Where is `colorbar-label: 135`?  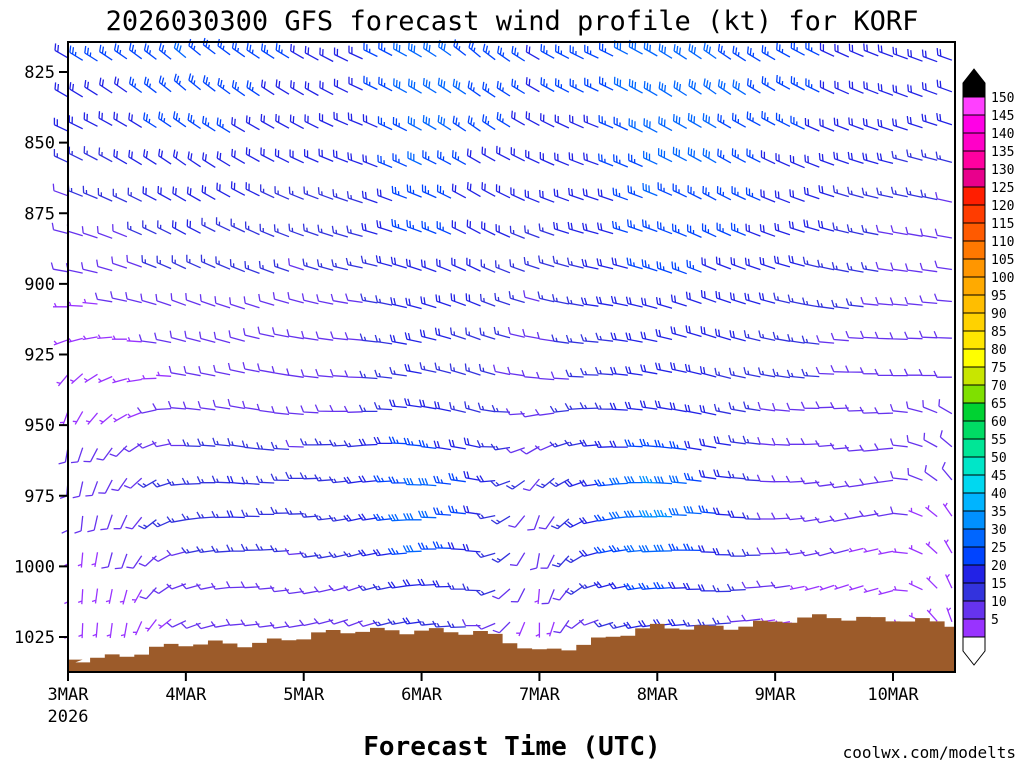
colorbar-label: 135 is located at coordinates (1002, 152).